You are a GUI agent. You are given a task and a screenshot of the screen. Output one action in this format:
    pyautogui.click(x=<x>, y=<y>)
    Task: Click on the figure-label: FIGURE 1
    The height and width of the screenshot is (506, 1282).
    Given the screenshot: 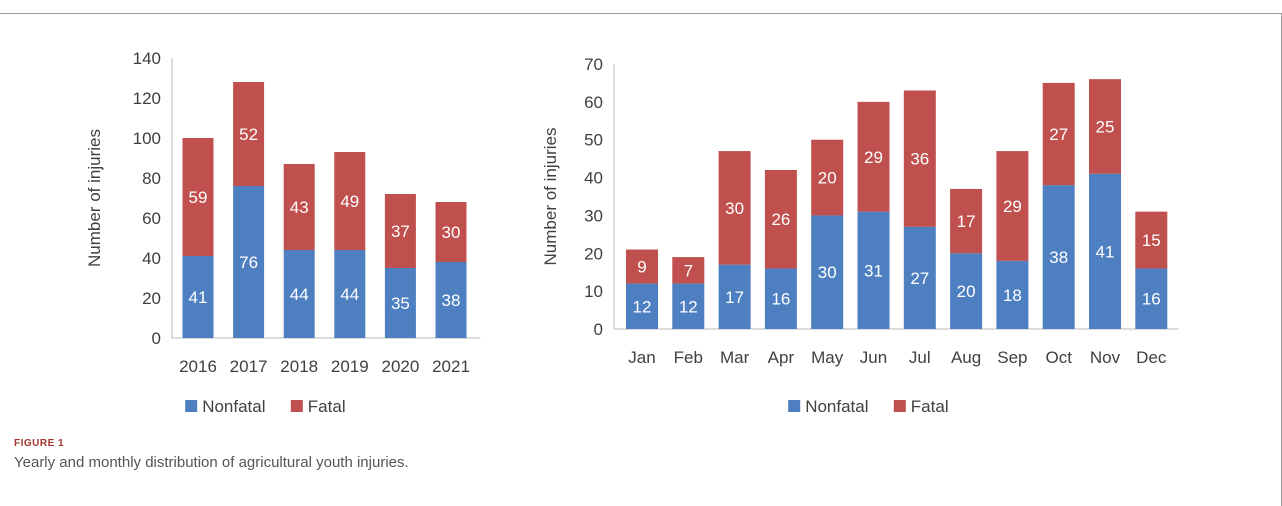 What is the action you would take?
    pyautogui.click(x=39, y=443)
    